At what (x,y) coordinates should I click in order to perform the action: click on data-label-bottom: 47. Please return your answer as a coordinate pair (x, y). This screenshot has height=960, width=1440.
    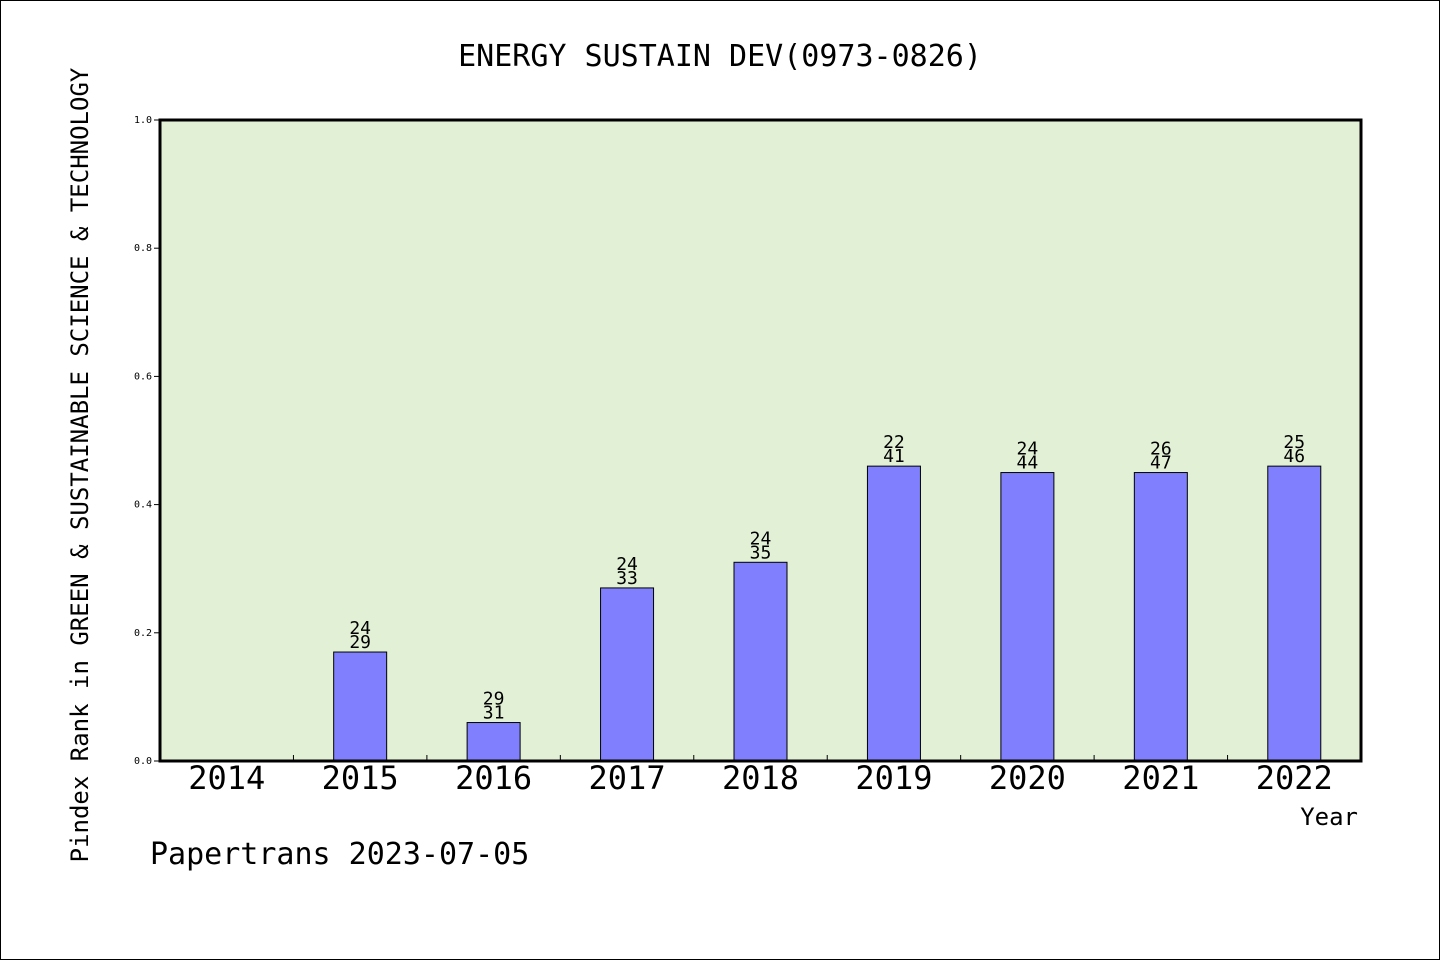
    Looking at the image, I should click on (1161, 463).